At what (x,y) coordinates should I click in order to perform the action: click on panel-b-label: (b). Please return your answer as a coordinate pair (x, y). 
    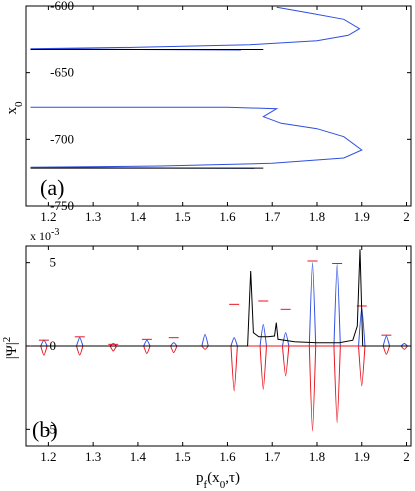
    Looking at the image, I should click on (45, 429).